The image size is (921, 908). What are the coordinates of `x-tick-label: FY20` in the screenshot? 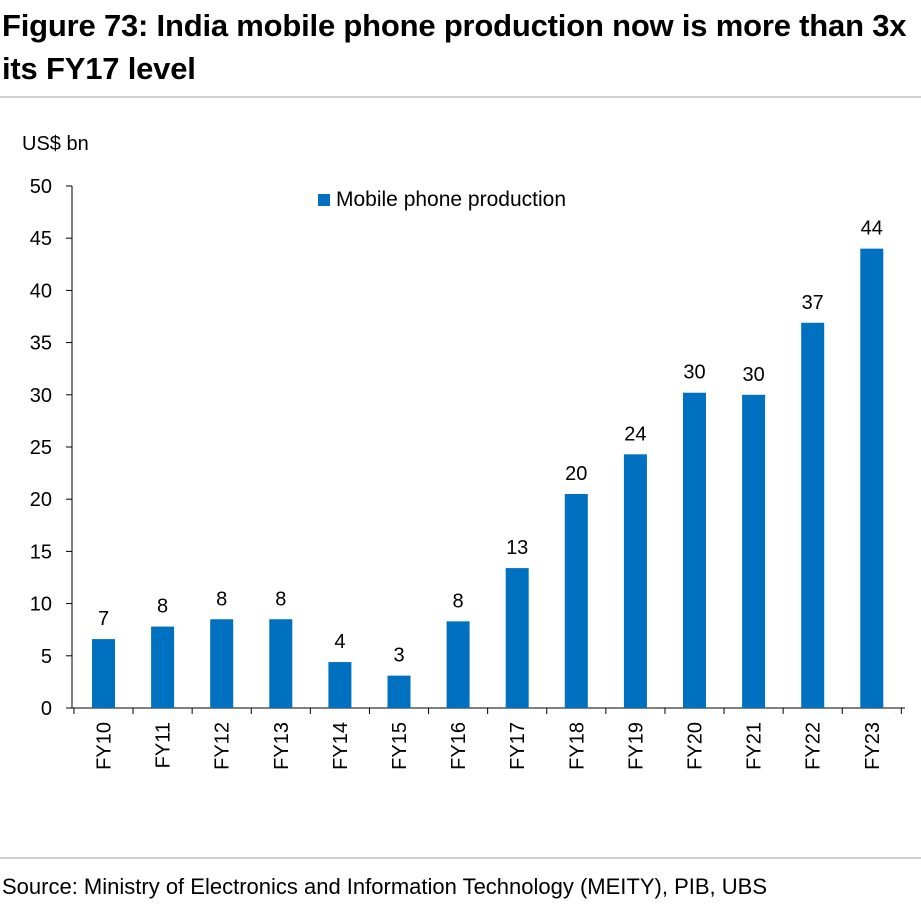 It's located at (696, 746).